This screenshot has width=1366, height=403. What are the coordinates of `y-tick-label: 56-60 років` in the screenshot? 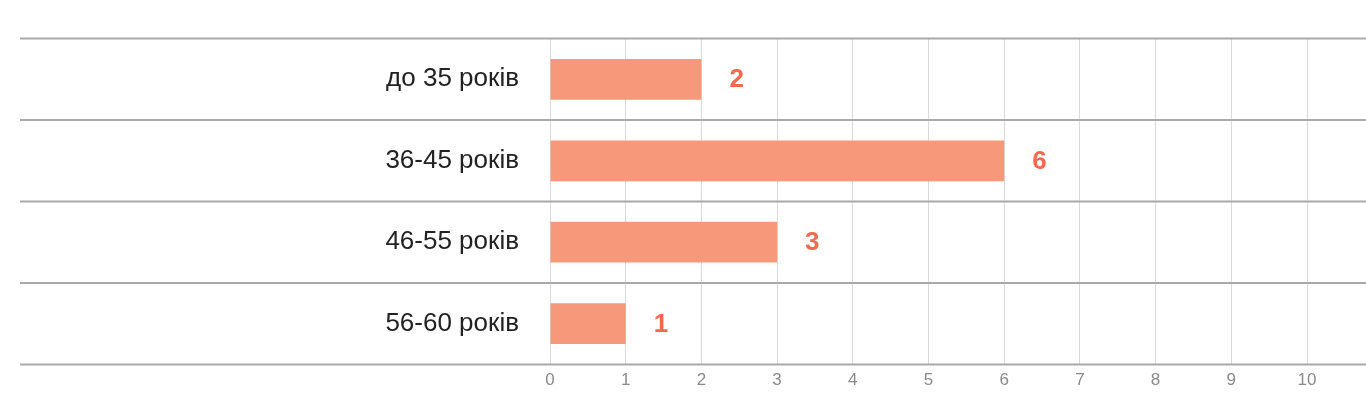 It's located at (452, 321).